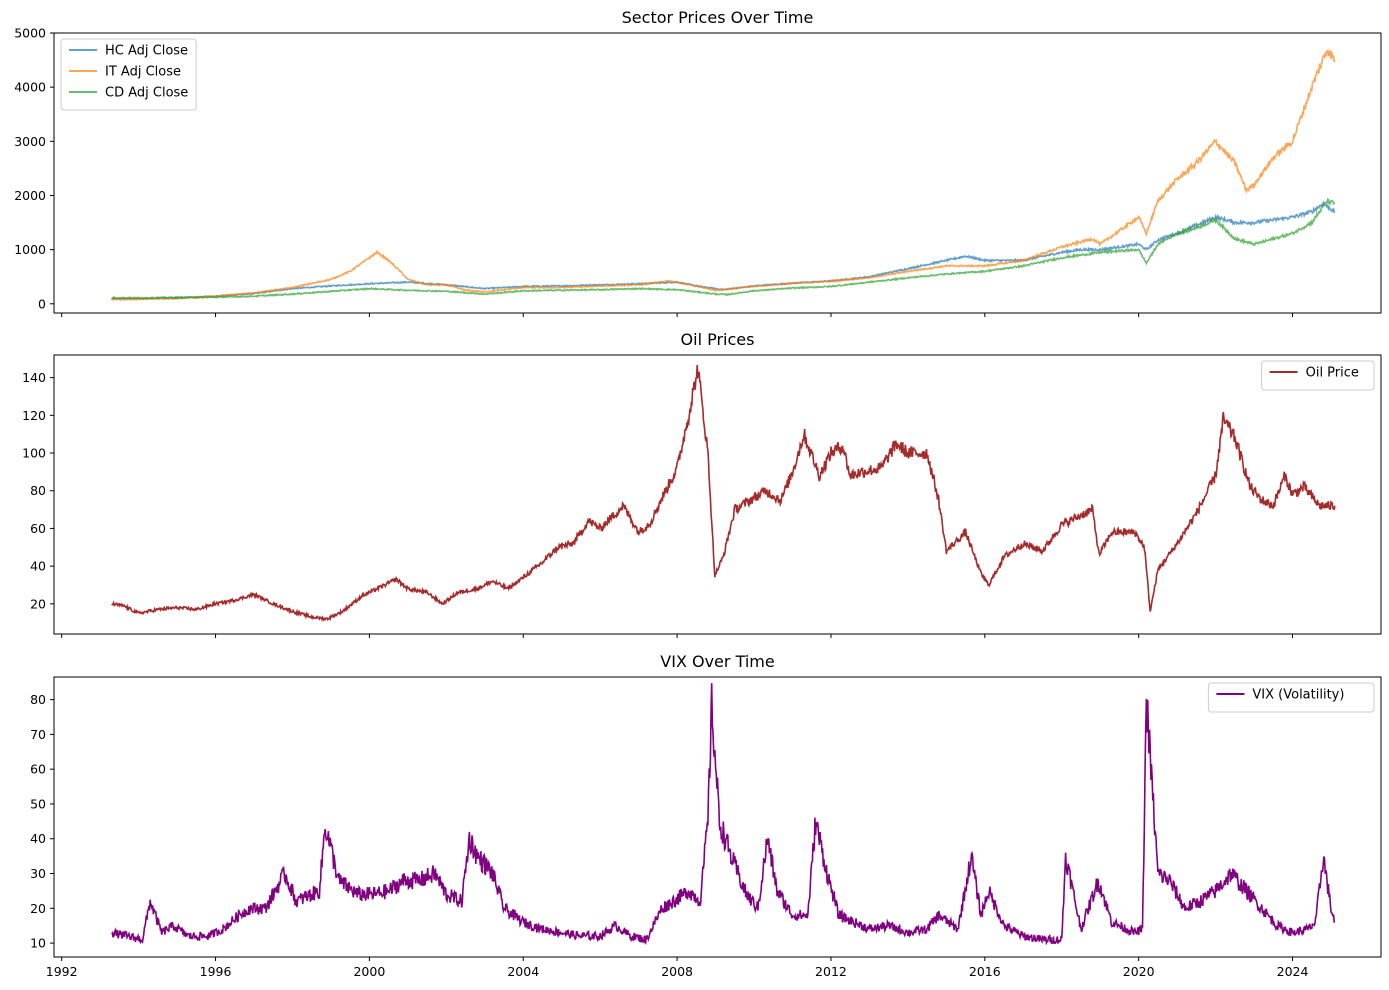 The image size is (1389, 990). What do you see at coordinates (718, 339) in the screenshot?
I see `chart-title-1: Oil Prices` at bounding box center [718, 339].